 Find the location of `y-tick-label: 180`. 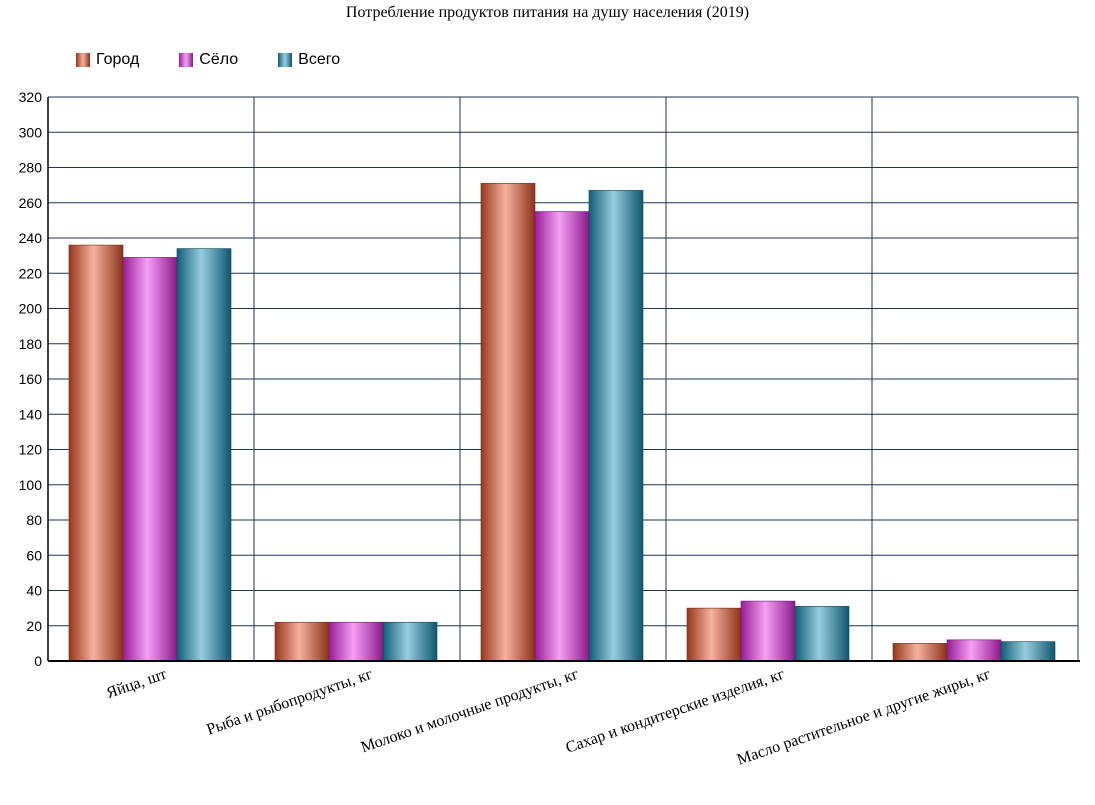

y-tick-label: 180 is located at coordinates (31, 344).